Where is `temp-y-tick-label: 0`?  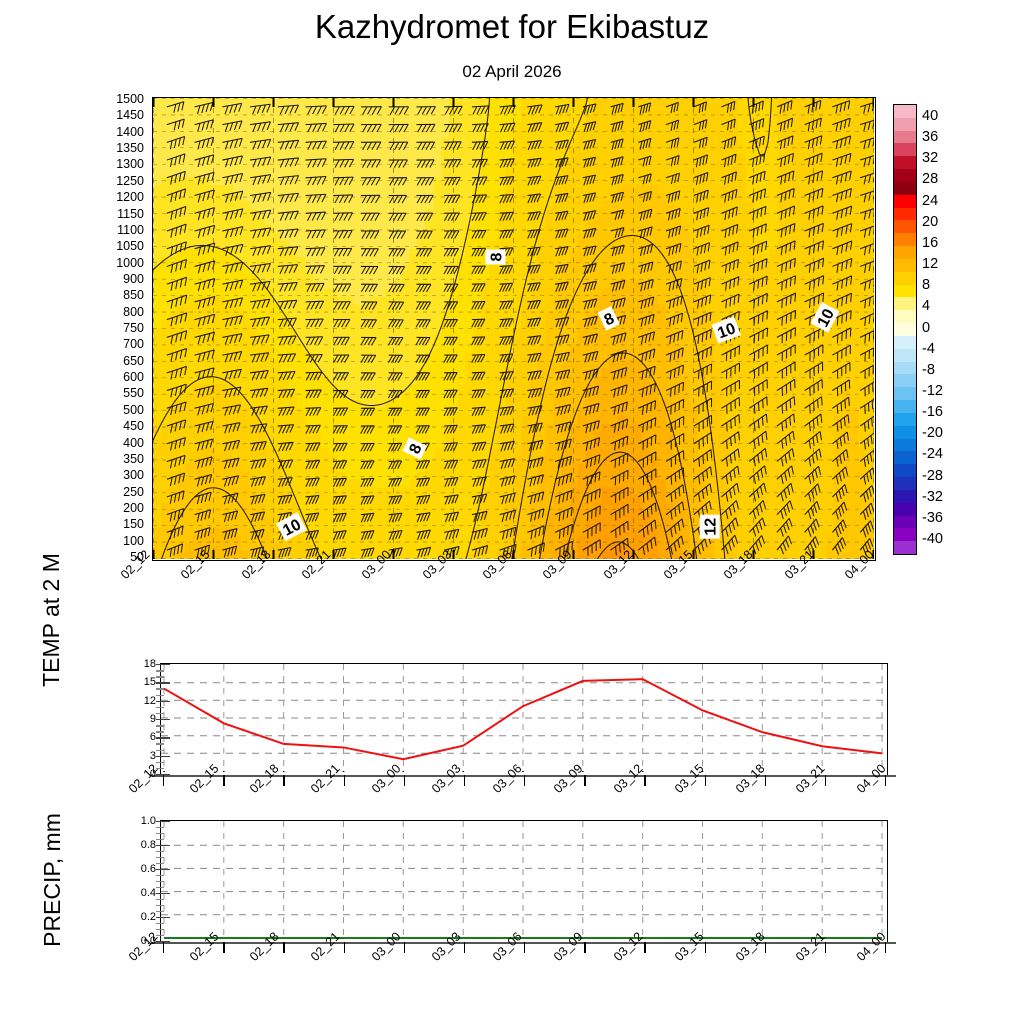 temp-y-tick-label: 0 is located at coordinates (152, 774).